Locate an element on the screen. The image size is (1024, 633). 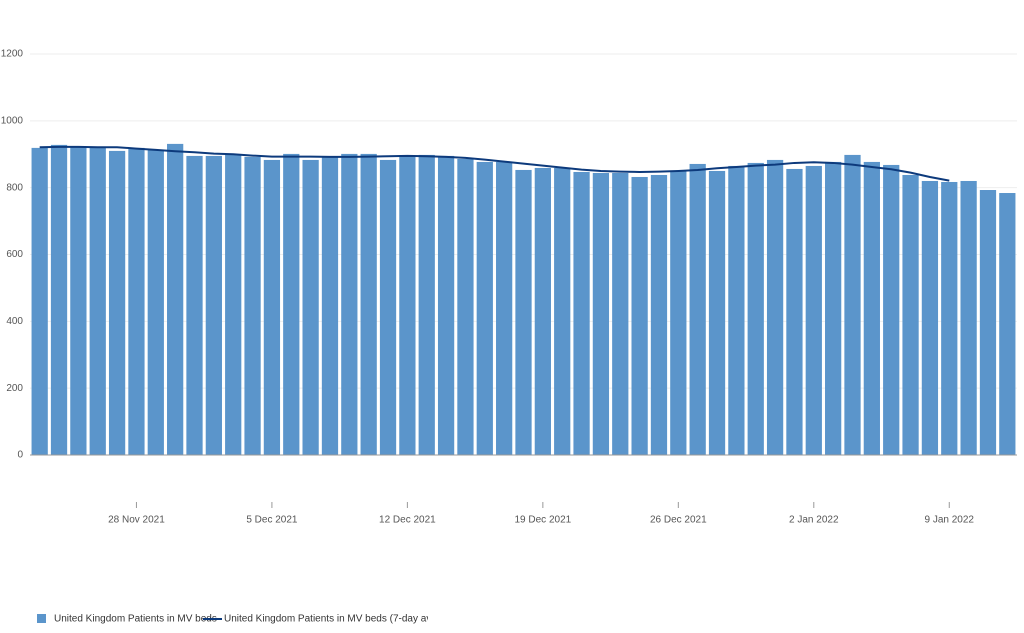
y-tick-label: 1000 is located at coordinates (12, 120).